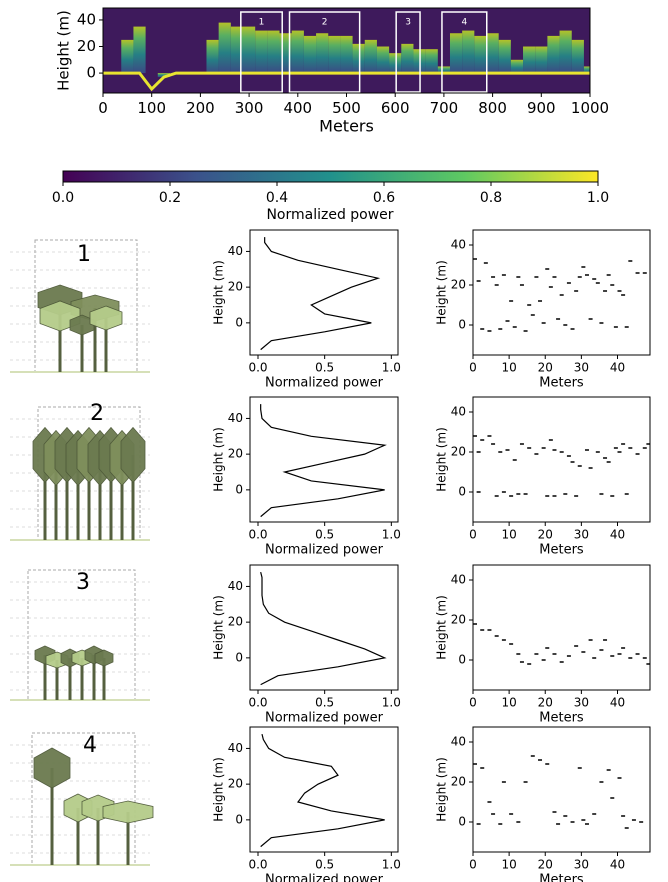 This screenshot has width=668, height=882. Describe the element at coordinates (384, 198) in the screenshot. I see `x-tick-label: 0.6` at that location.